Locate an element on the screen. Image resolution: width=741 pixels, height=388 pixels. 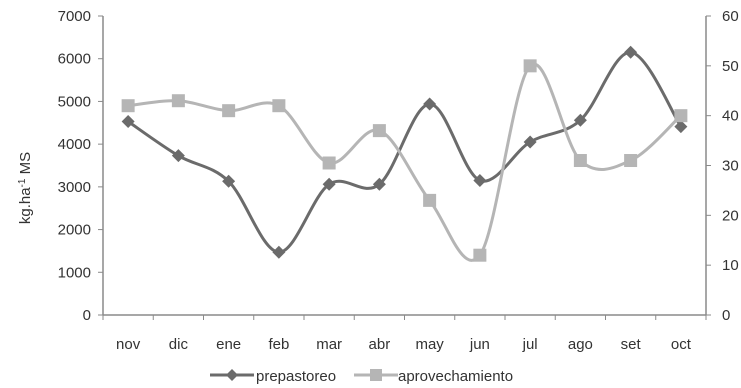
point-prepastoreo-ene is located at coordinates (229, 181).